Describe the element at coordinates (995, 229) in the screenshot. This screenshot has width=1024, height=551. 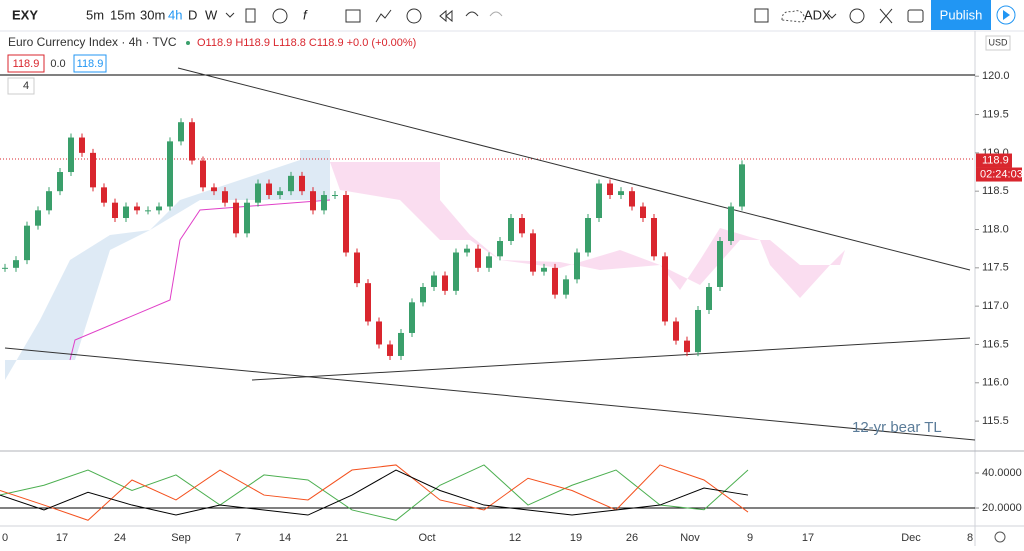
I see `y-tick-label: 118.0` at that location.